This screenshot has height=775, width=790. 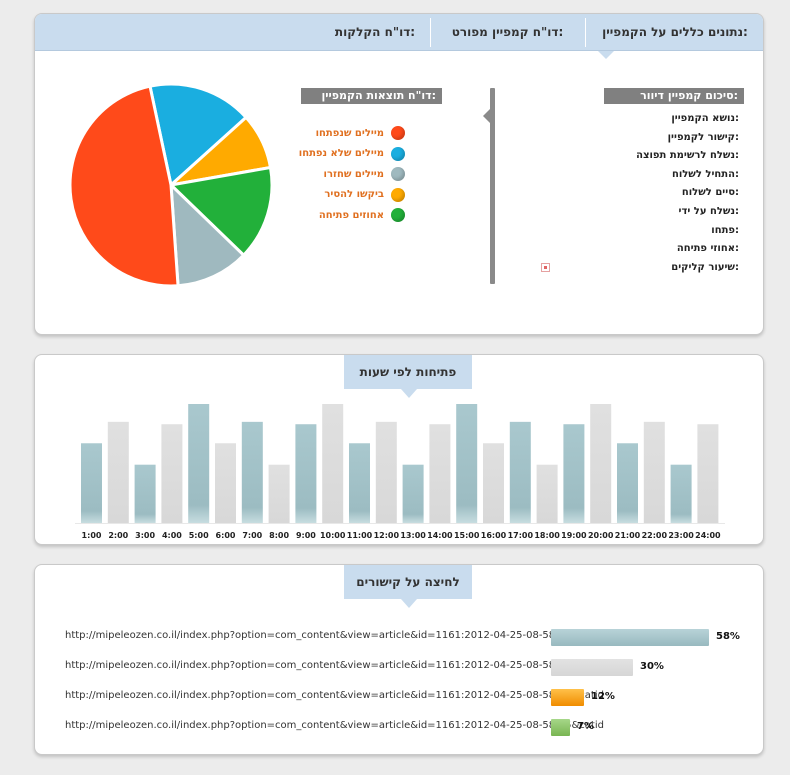 I want to click on hour-tick-label: 3:00, so click(x=145, y=535).